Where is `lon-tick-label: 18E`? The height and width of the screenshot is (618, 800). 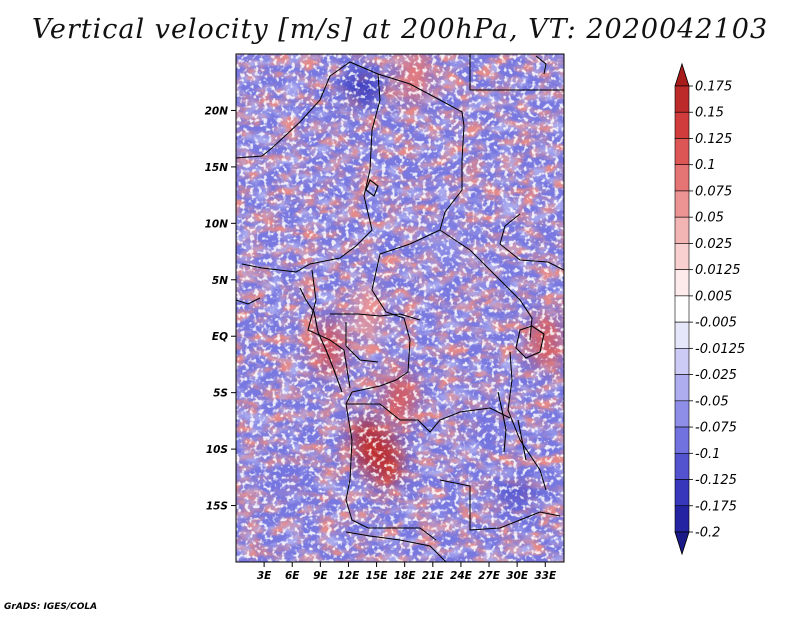 lon-tick-label: 18E is located at coordinates (405, 576).